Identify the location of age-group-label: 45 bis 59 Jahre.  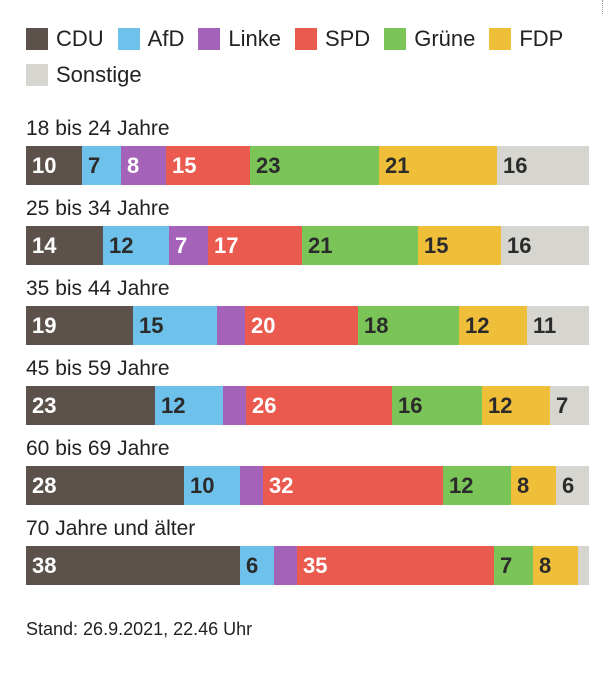
(98, 368).